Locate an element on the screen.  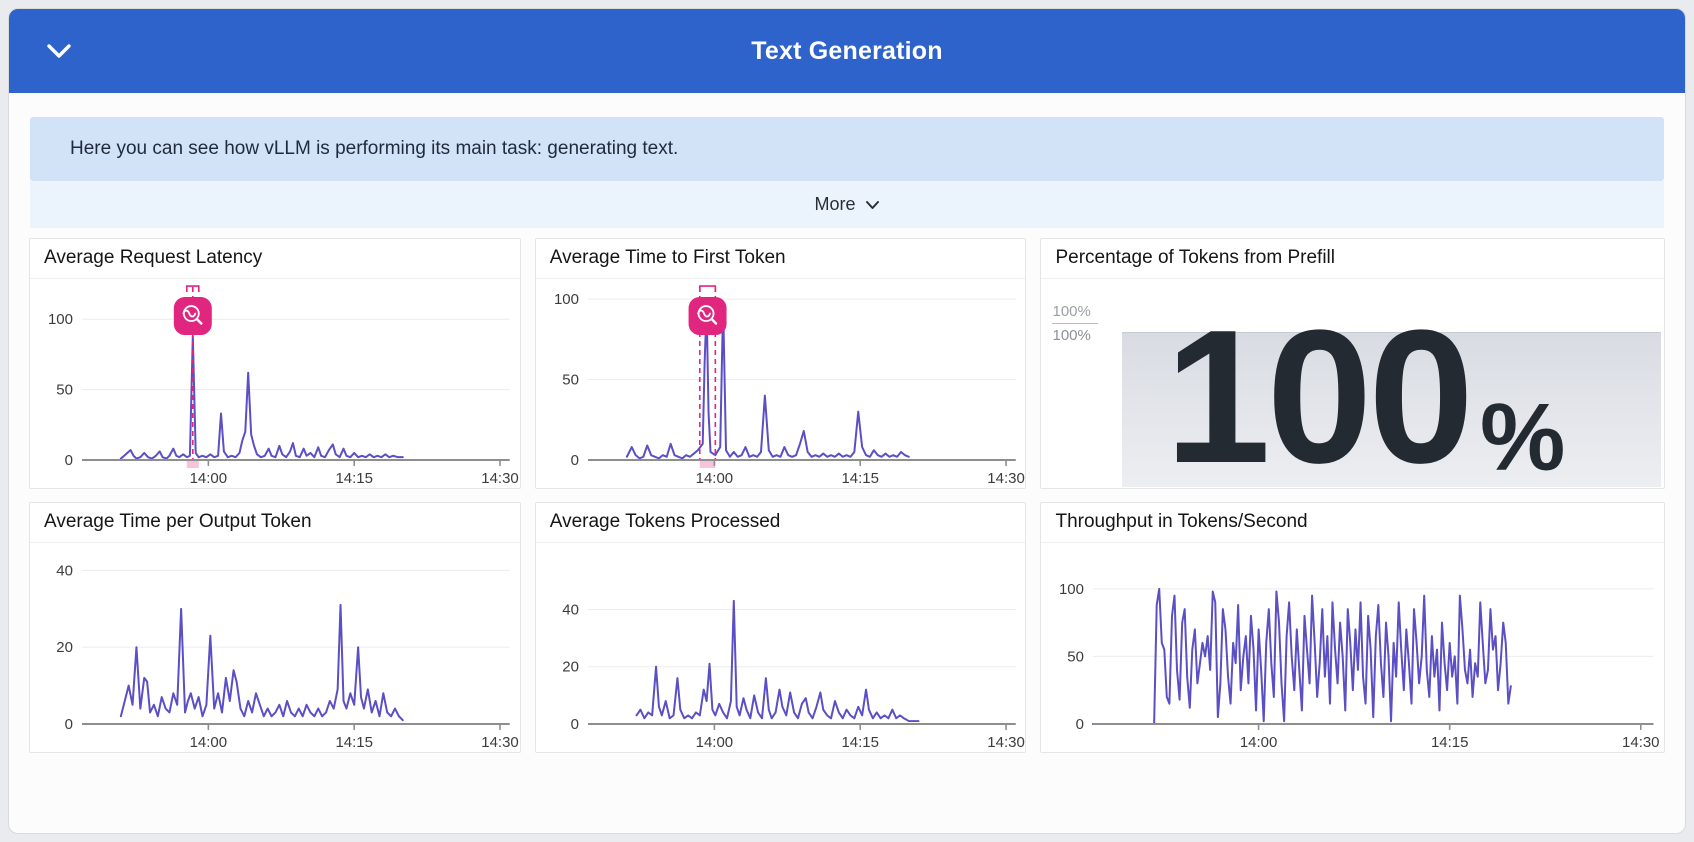
time-per-output-token-chart: 0 20 40 14:00 14:15 14:30 is located at coordinates (275, 648).